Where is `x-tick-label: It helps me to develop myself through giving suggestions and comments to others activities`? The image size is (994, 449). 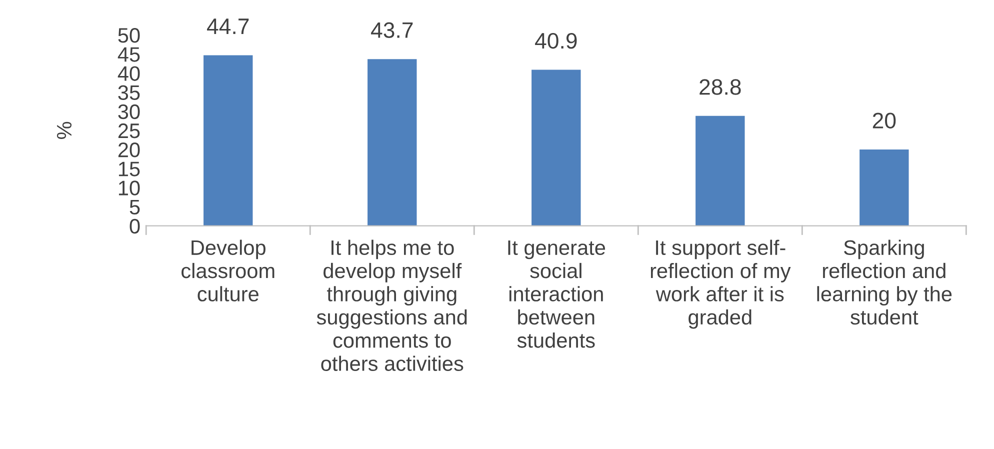
x-tick-label: It helps me to develop myself through giving suggestions and comments to others activities is located at coordinates (391, 306).